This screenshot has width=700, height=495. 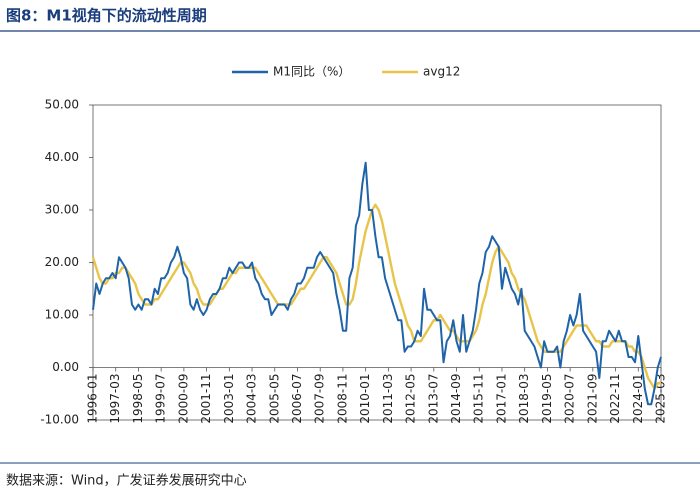 I want to click on x-tick-label: 2021-09, so click(x=592, y=399).